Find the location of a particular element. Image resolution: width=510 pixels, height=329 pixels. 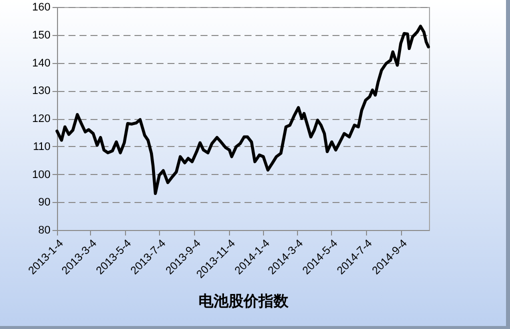

y-tick-label: 90 is located at coordinates (44, 202).